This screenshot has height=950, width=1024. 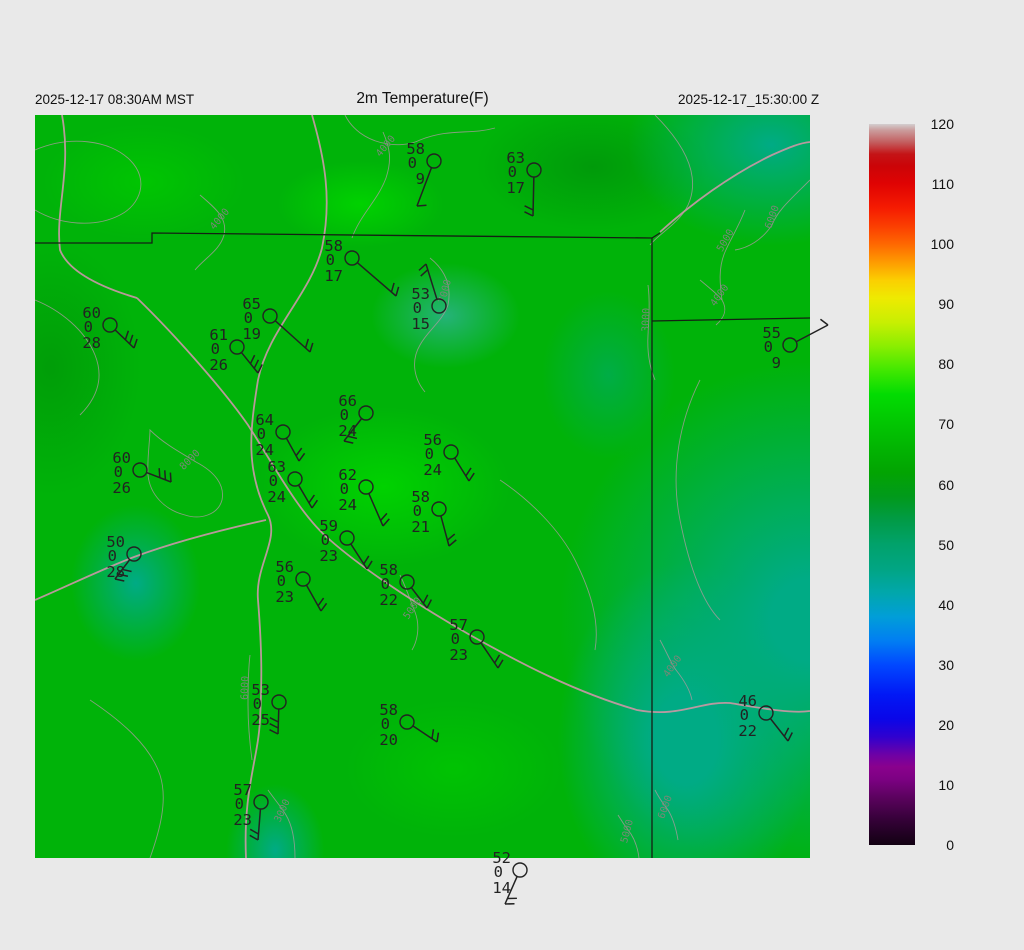 I want to click on wind-barb-feather, so click(x=824, y=322).